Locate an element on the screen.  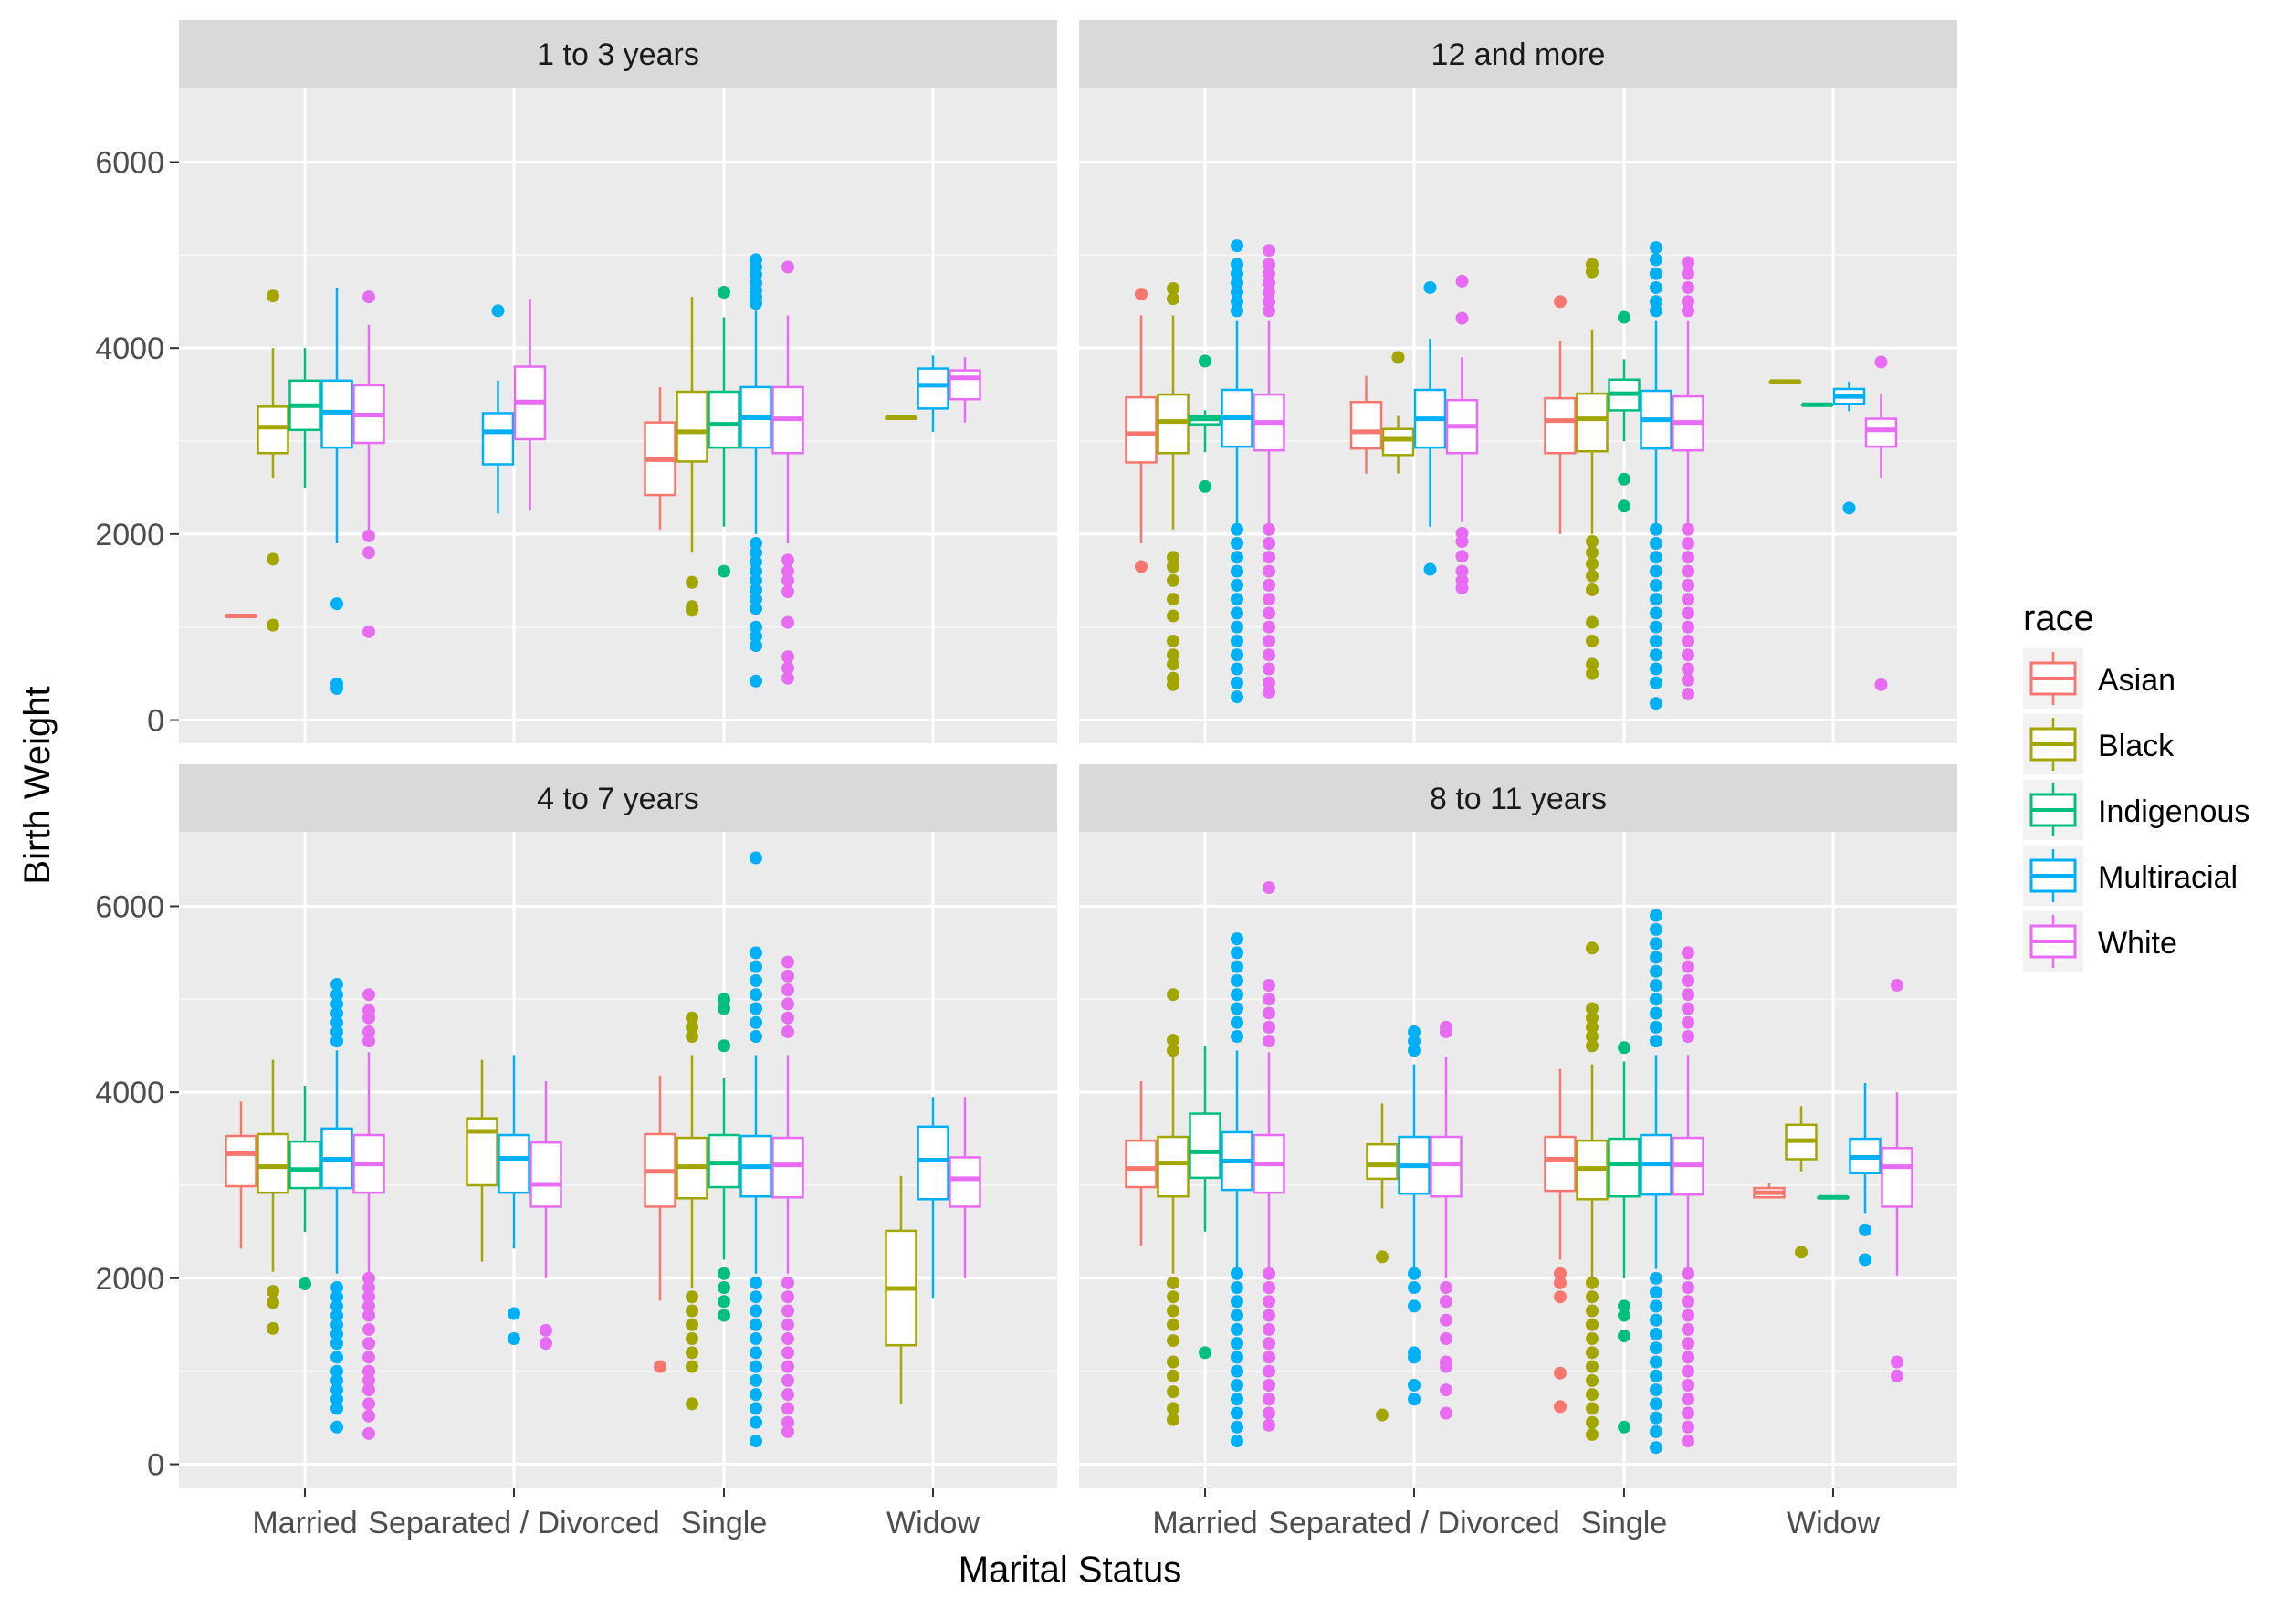
y-tick-label: 4000 is located at coordinates (129, 348).